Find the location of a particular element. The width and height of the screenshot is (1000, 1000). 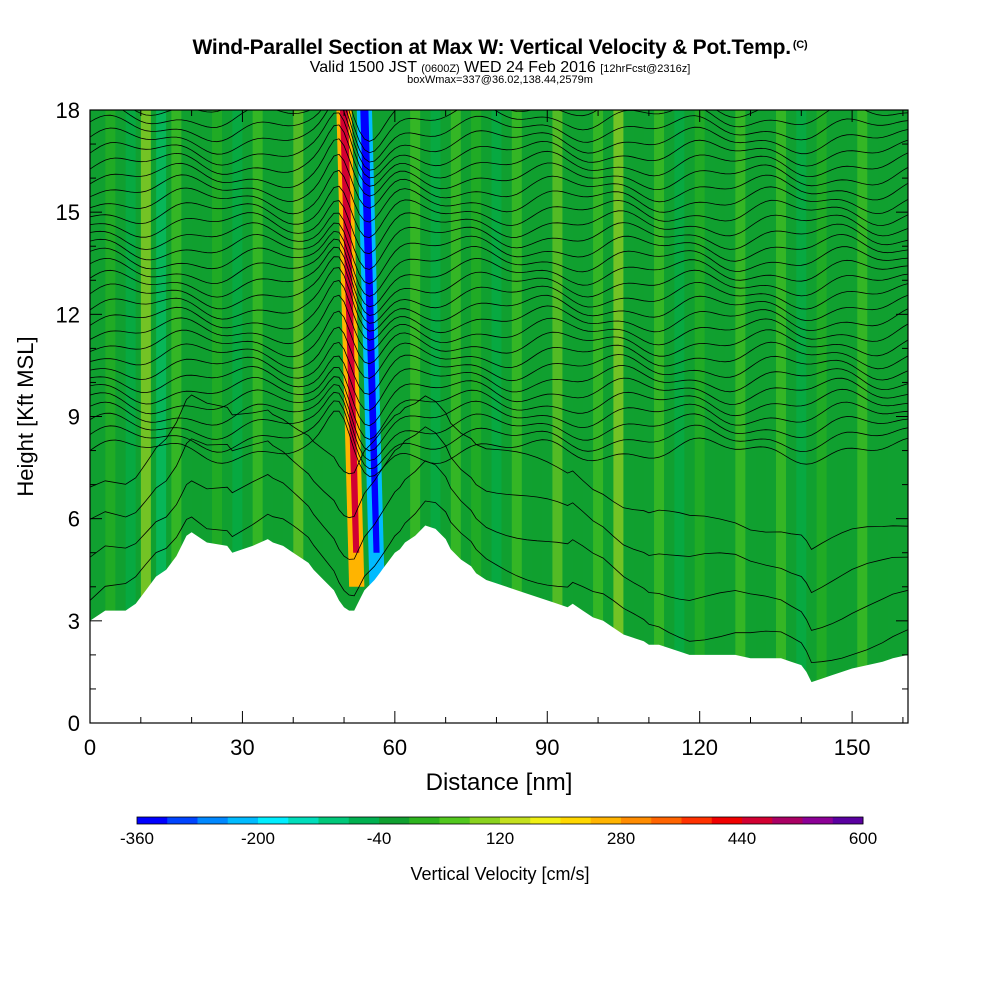

colorbar-tick-label: 440 is located at coordinates (742, 838).